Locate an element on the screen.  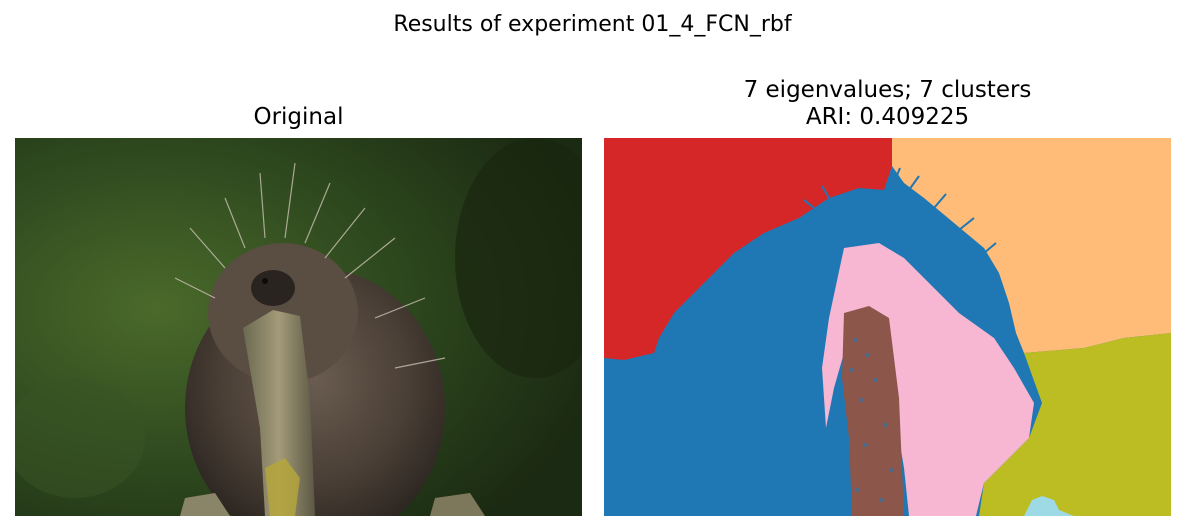
cluster-olive is located at coordinates (1075, 424).